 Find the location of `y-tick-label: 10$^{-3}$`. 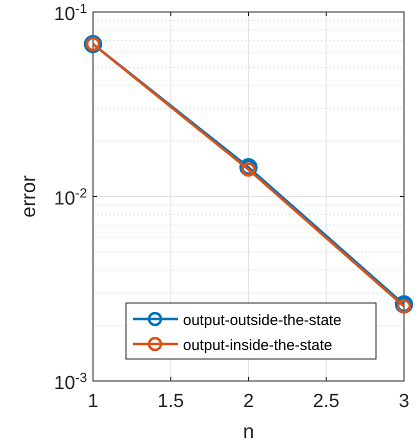

y-tick-label: 10$^{-3}$ is located at coordinates (70, 382).